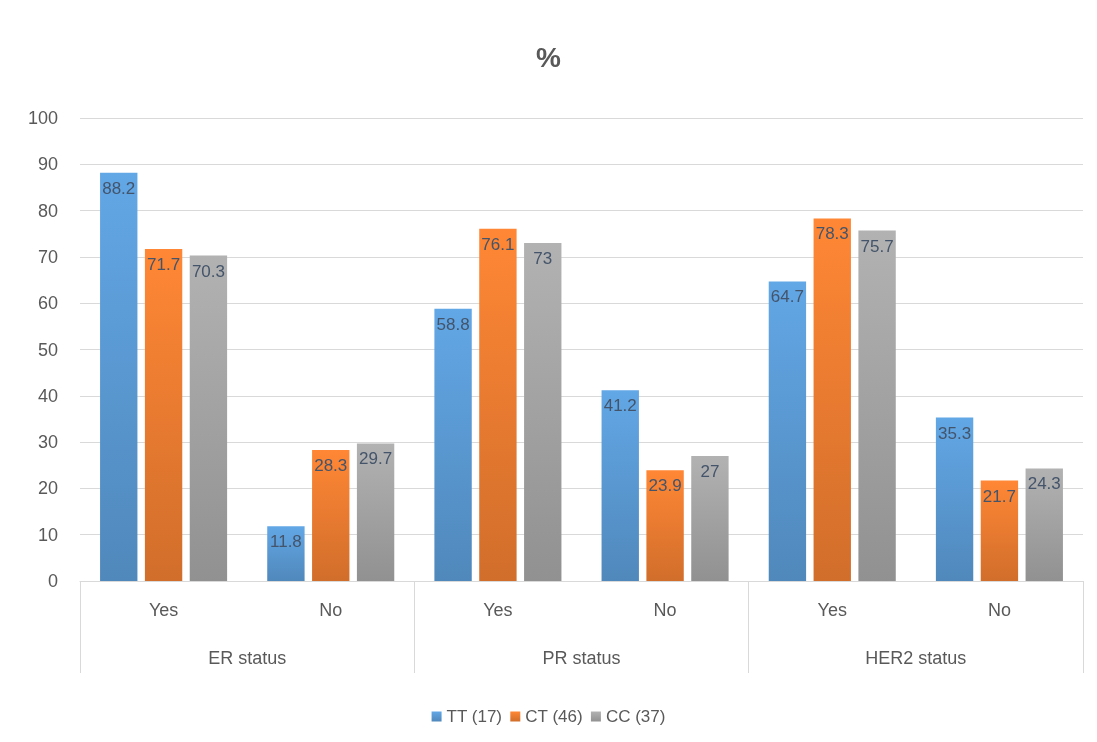 Image resolution: width=1097 pixels, height=742 pixels. I want to click on legend-label: CC (37), so click(635, 716).